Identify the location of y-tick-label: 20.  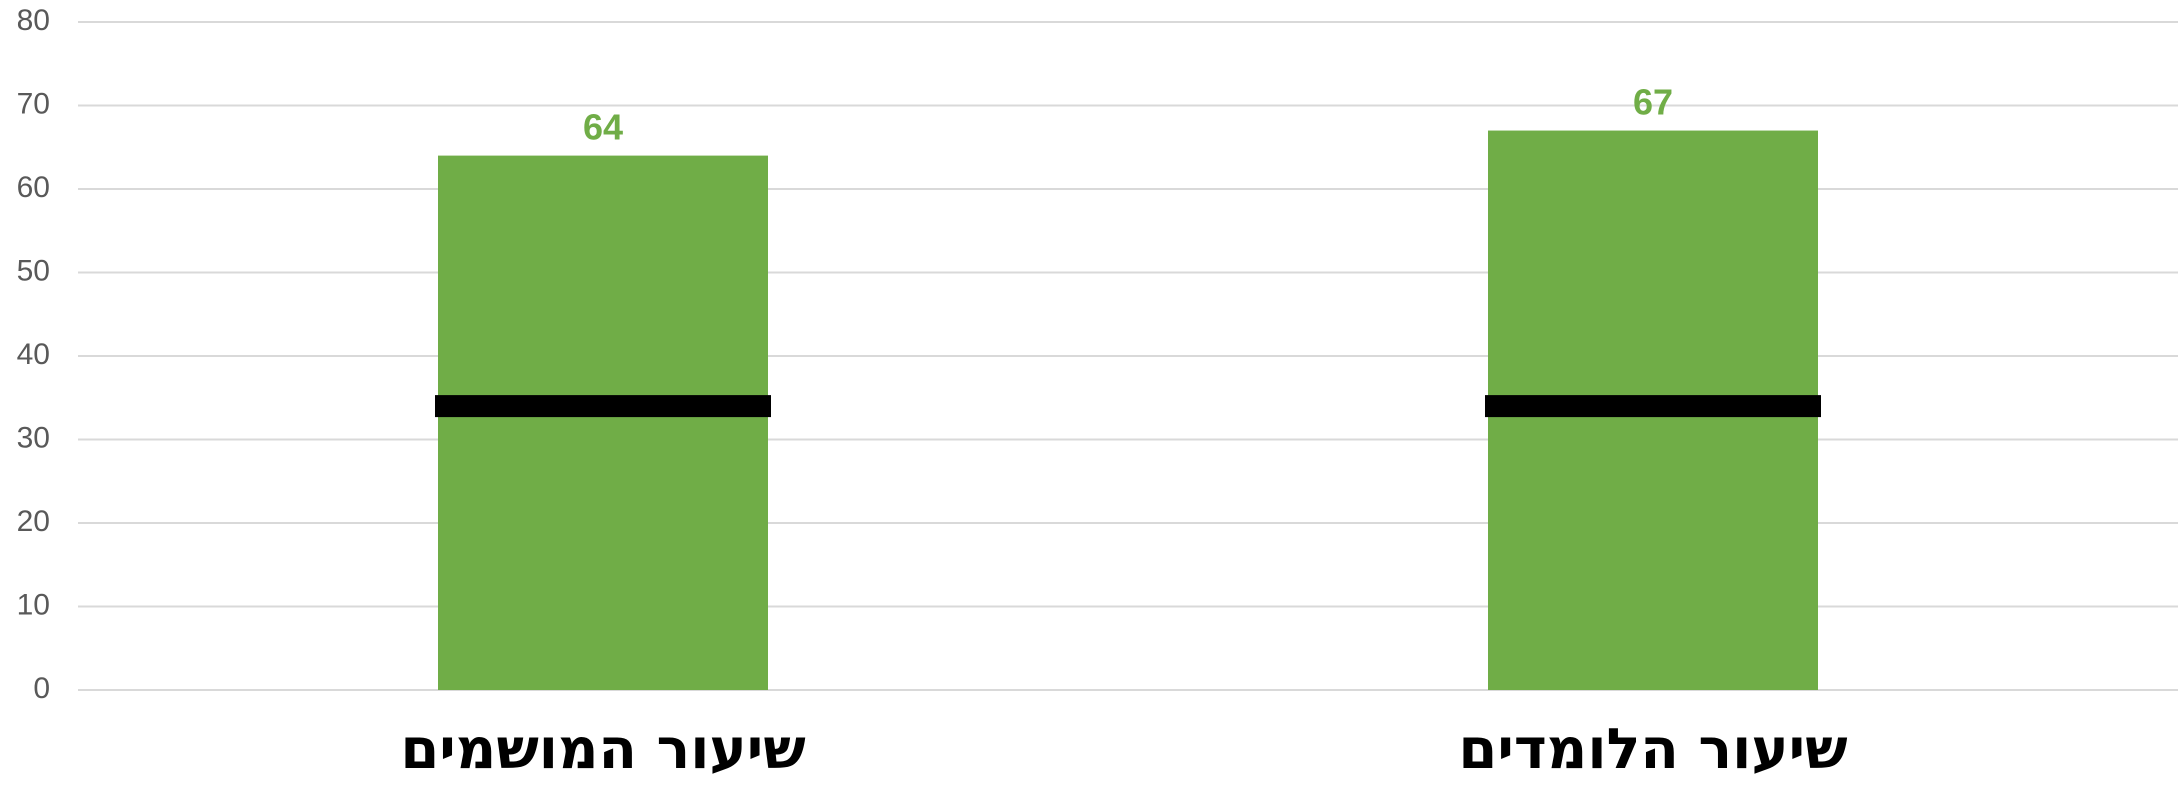
(33, 521).